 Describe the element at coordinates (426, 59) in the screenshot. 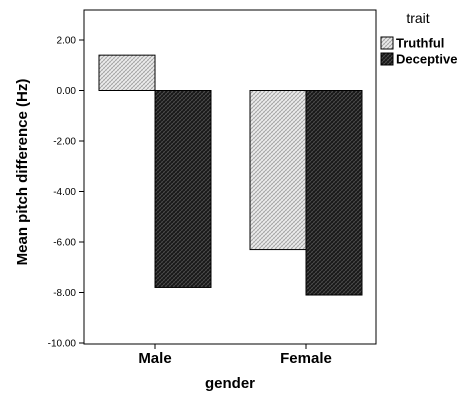

I see `legend-label: Deceptive` at that location.